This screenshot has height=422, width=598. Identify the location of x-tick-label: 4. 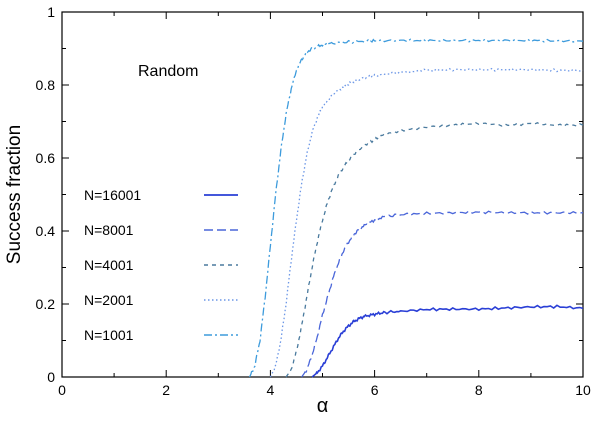
(271, 390).